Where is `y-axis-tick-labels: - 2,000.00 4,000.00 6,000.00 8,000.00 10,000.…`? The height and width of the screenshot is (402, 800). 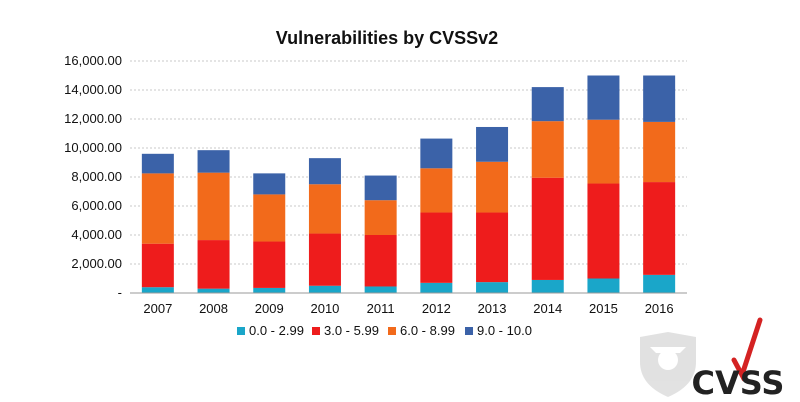 y-axis-tick-labels: - 2,000.00 4,000.00 6,000.00 8,000.00 10,000.… is located at coordinates (93, 176).